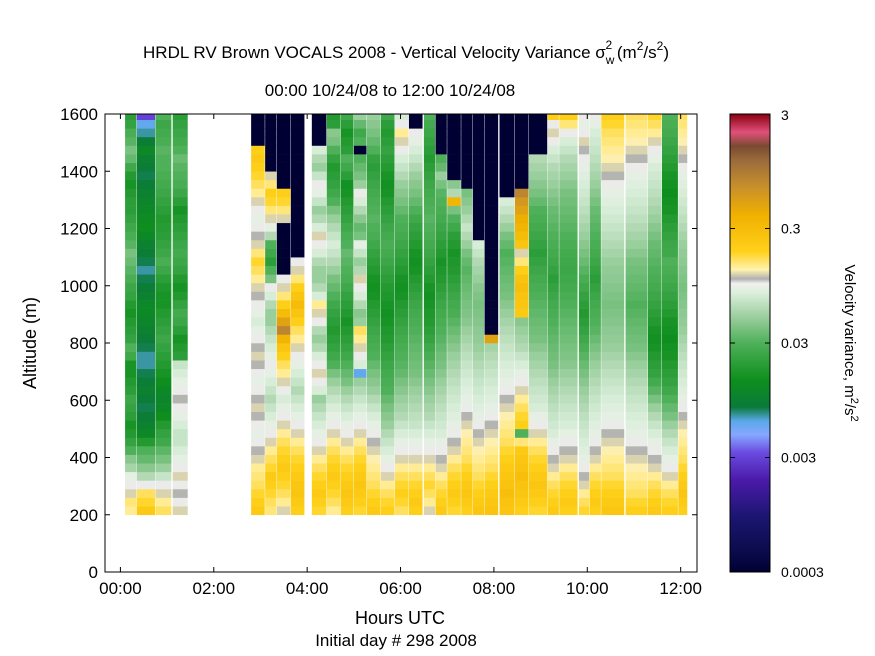 Image resolution: width=875 pixels, height=656 pixels. I want to click on y-tick-label: 1600, so click(79, 114).